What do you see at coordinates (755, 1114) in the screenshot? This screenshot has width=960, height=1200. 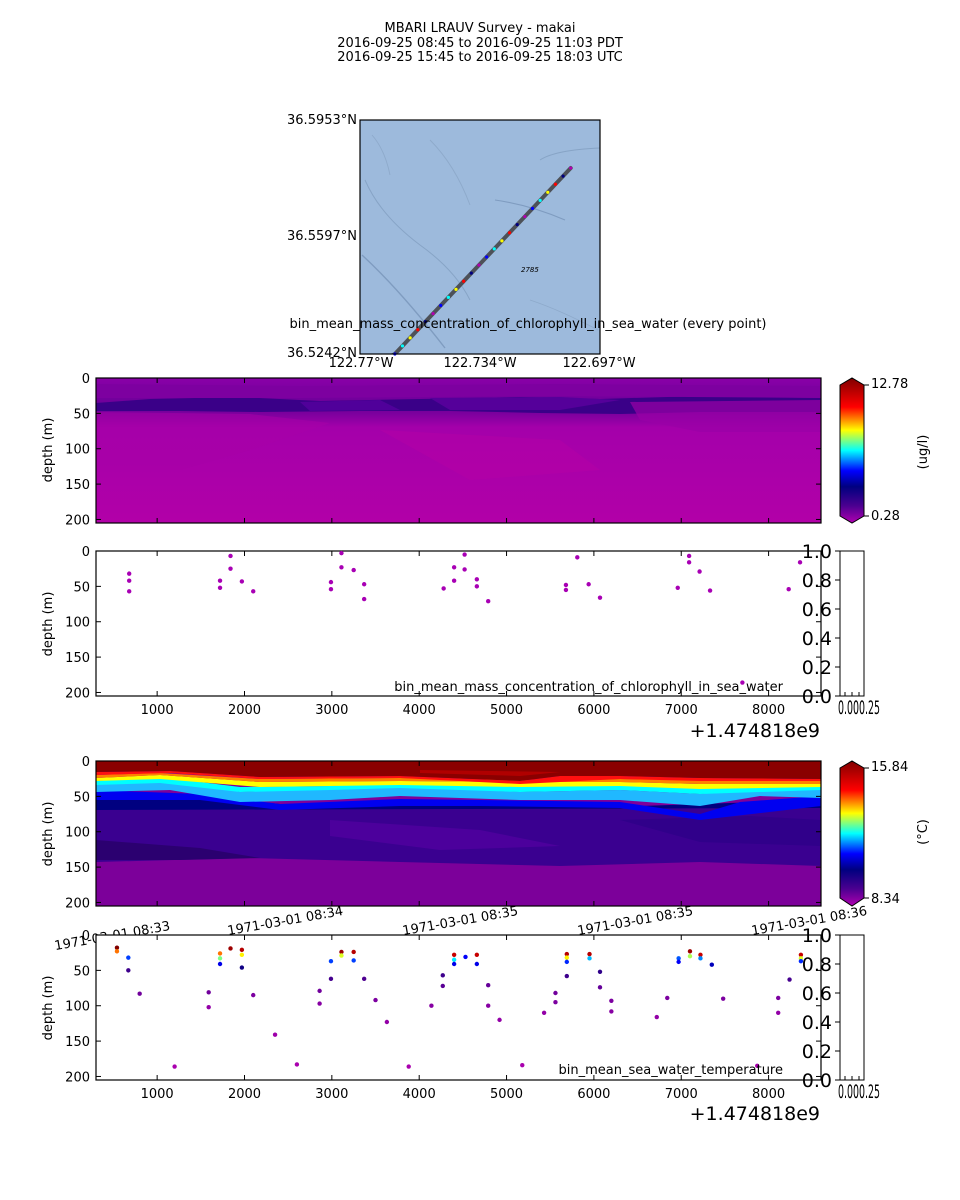 I see `temp-time-offset: +1.474818e9` at bounding box center [755, 1114].